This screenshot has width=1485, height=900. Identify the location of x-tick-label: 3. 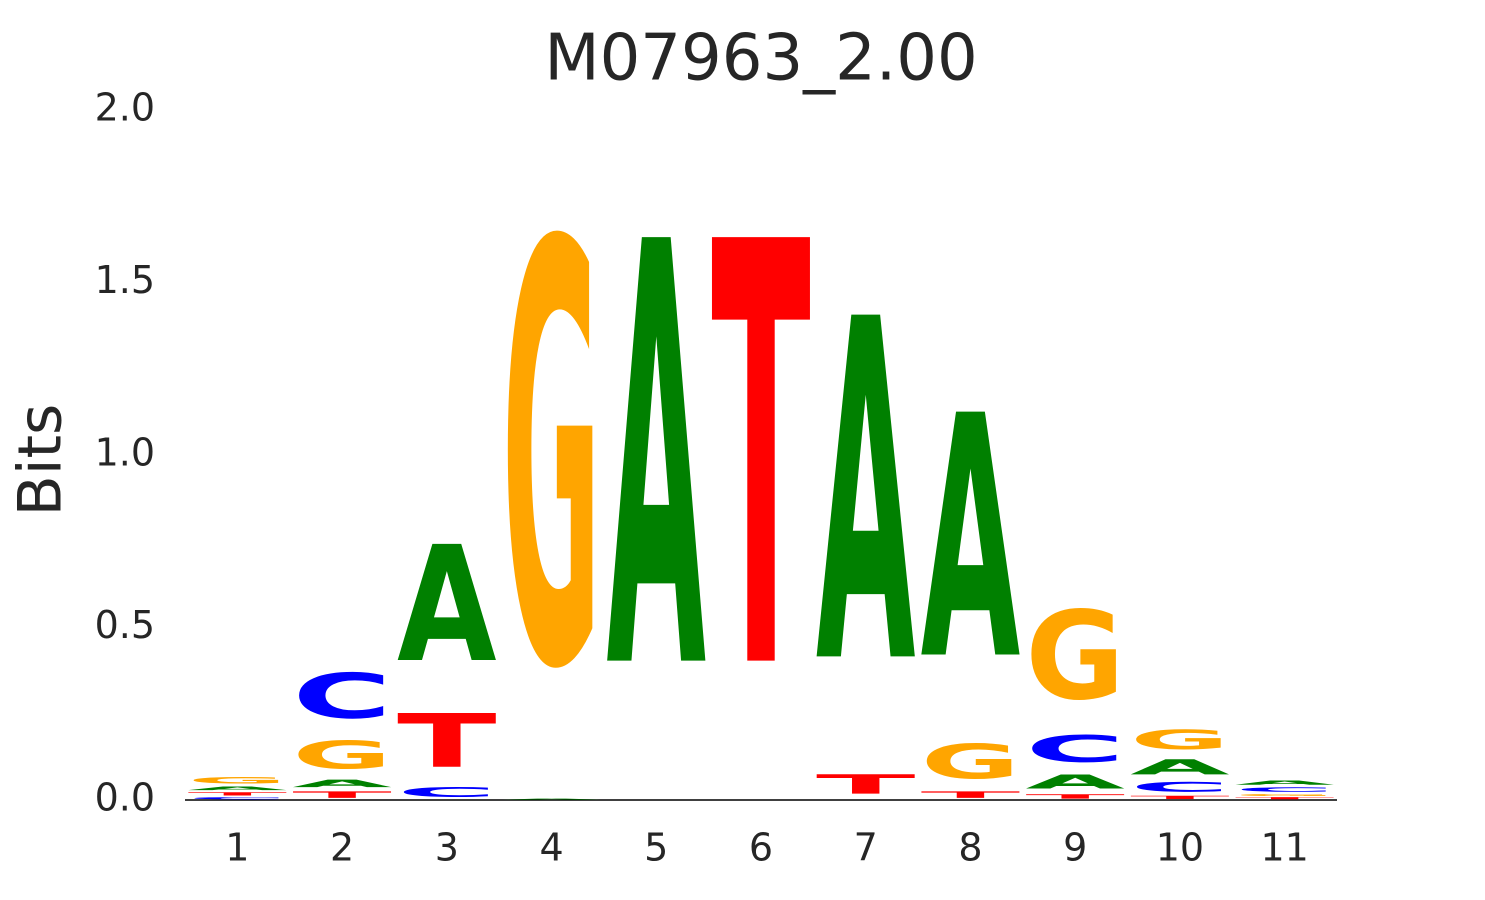
(447, 848).